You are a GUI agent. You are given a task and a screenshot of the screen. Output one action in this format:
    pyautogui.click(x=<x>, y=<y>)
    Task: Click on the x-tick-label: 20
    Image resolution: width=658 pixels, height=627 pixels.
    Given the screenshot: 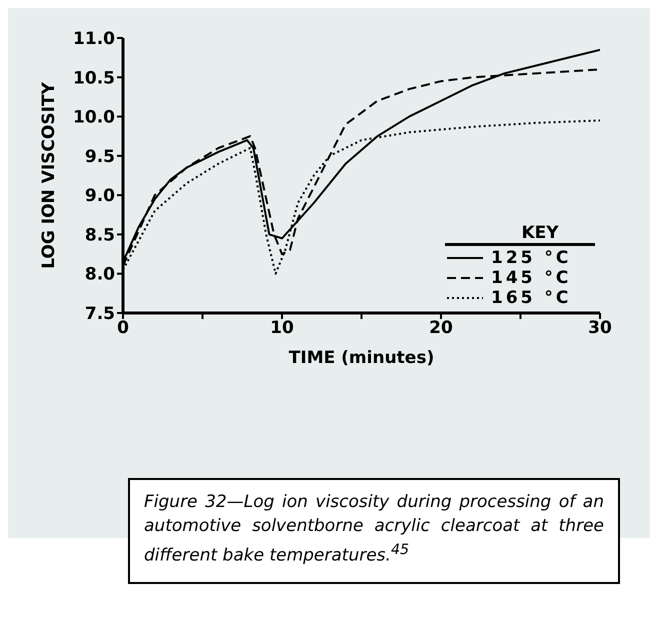 What is the action you would take?
    pyautogui.click(x=441, y=328)
    